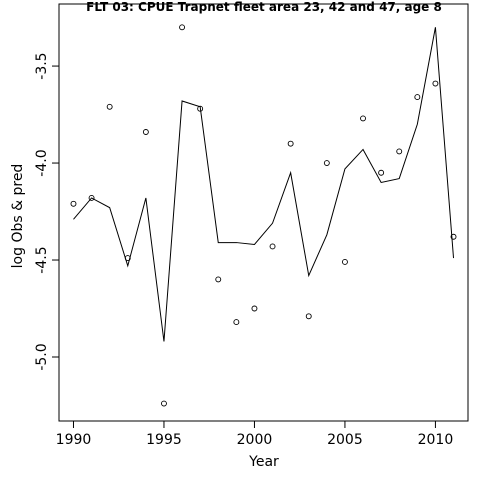  What do you see at coordinates (42, 356) in the screenshot?
I see `y-tick-label-0: -5.0` at bounding box center [42, 356].